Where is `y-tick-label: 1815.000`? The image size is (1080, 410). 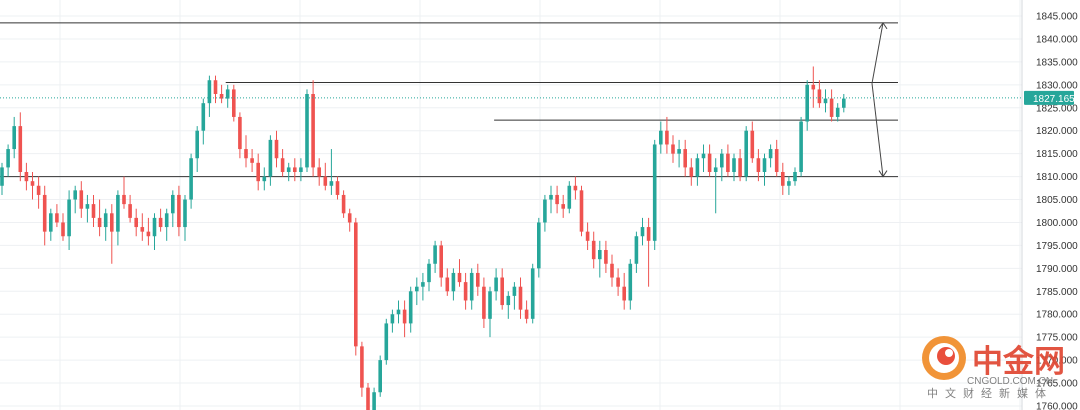
y-tick-label: 1815.000 is located at coordinates (1057, 154).